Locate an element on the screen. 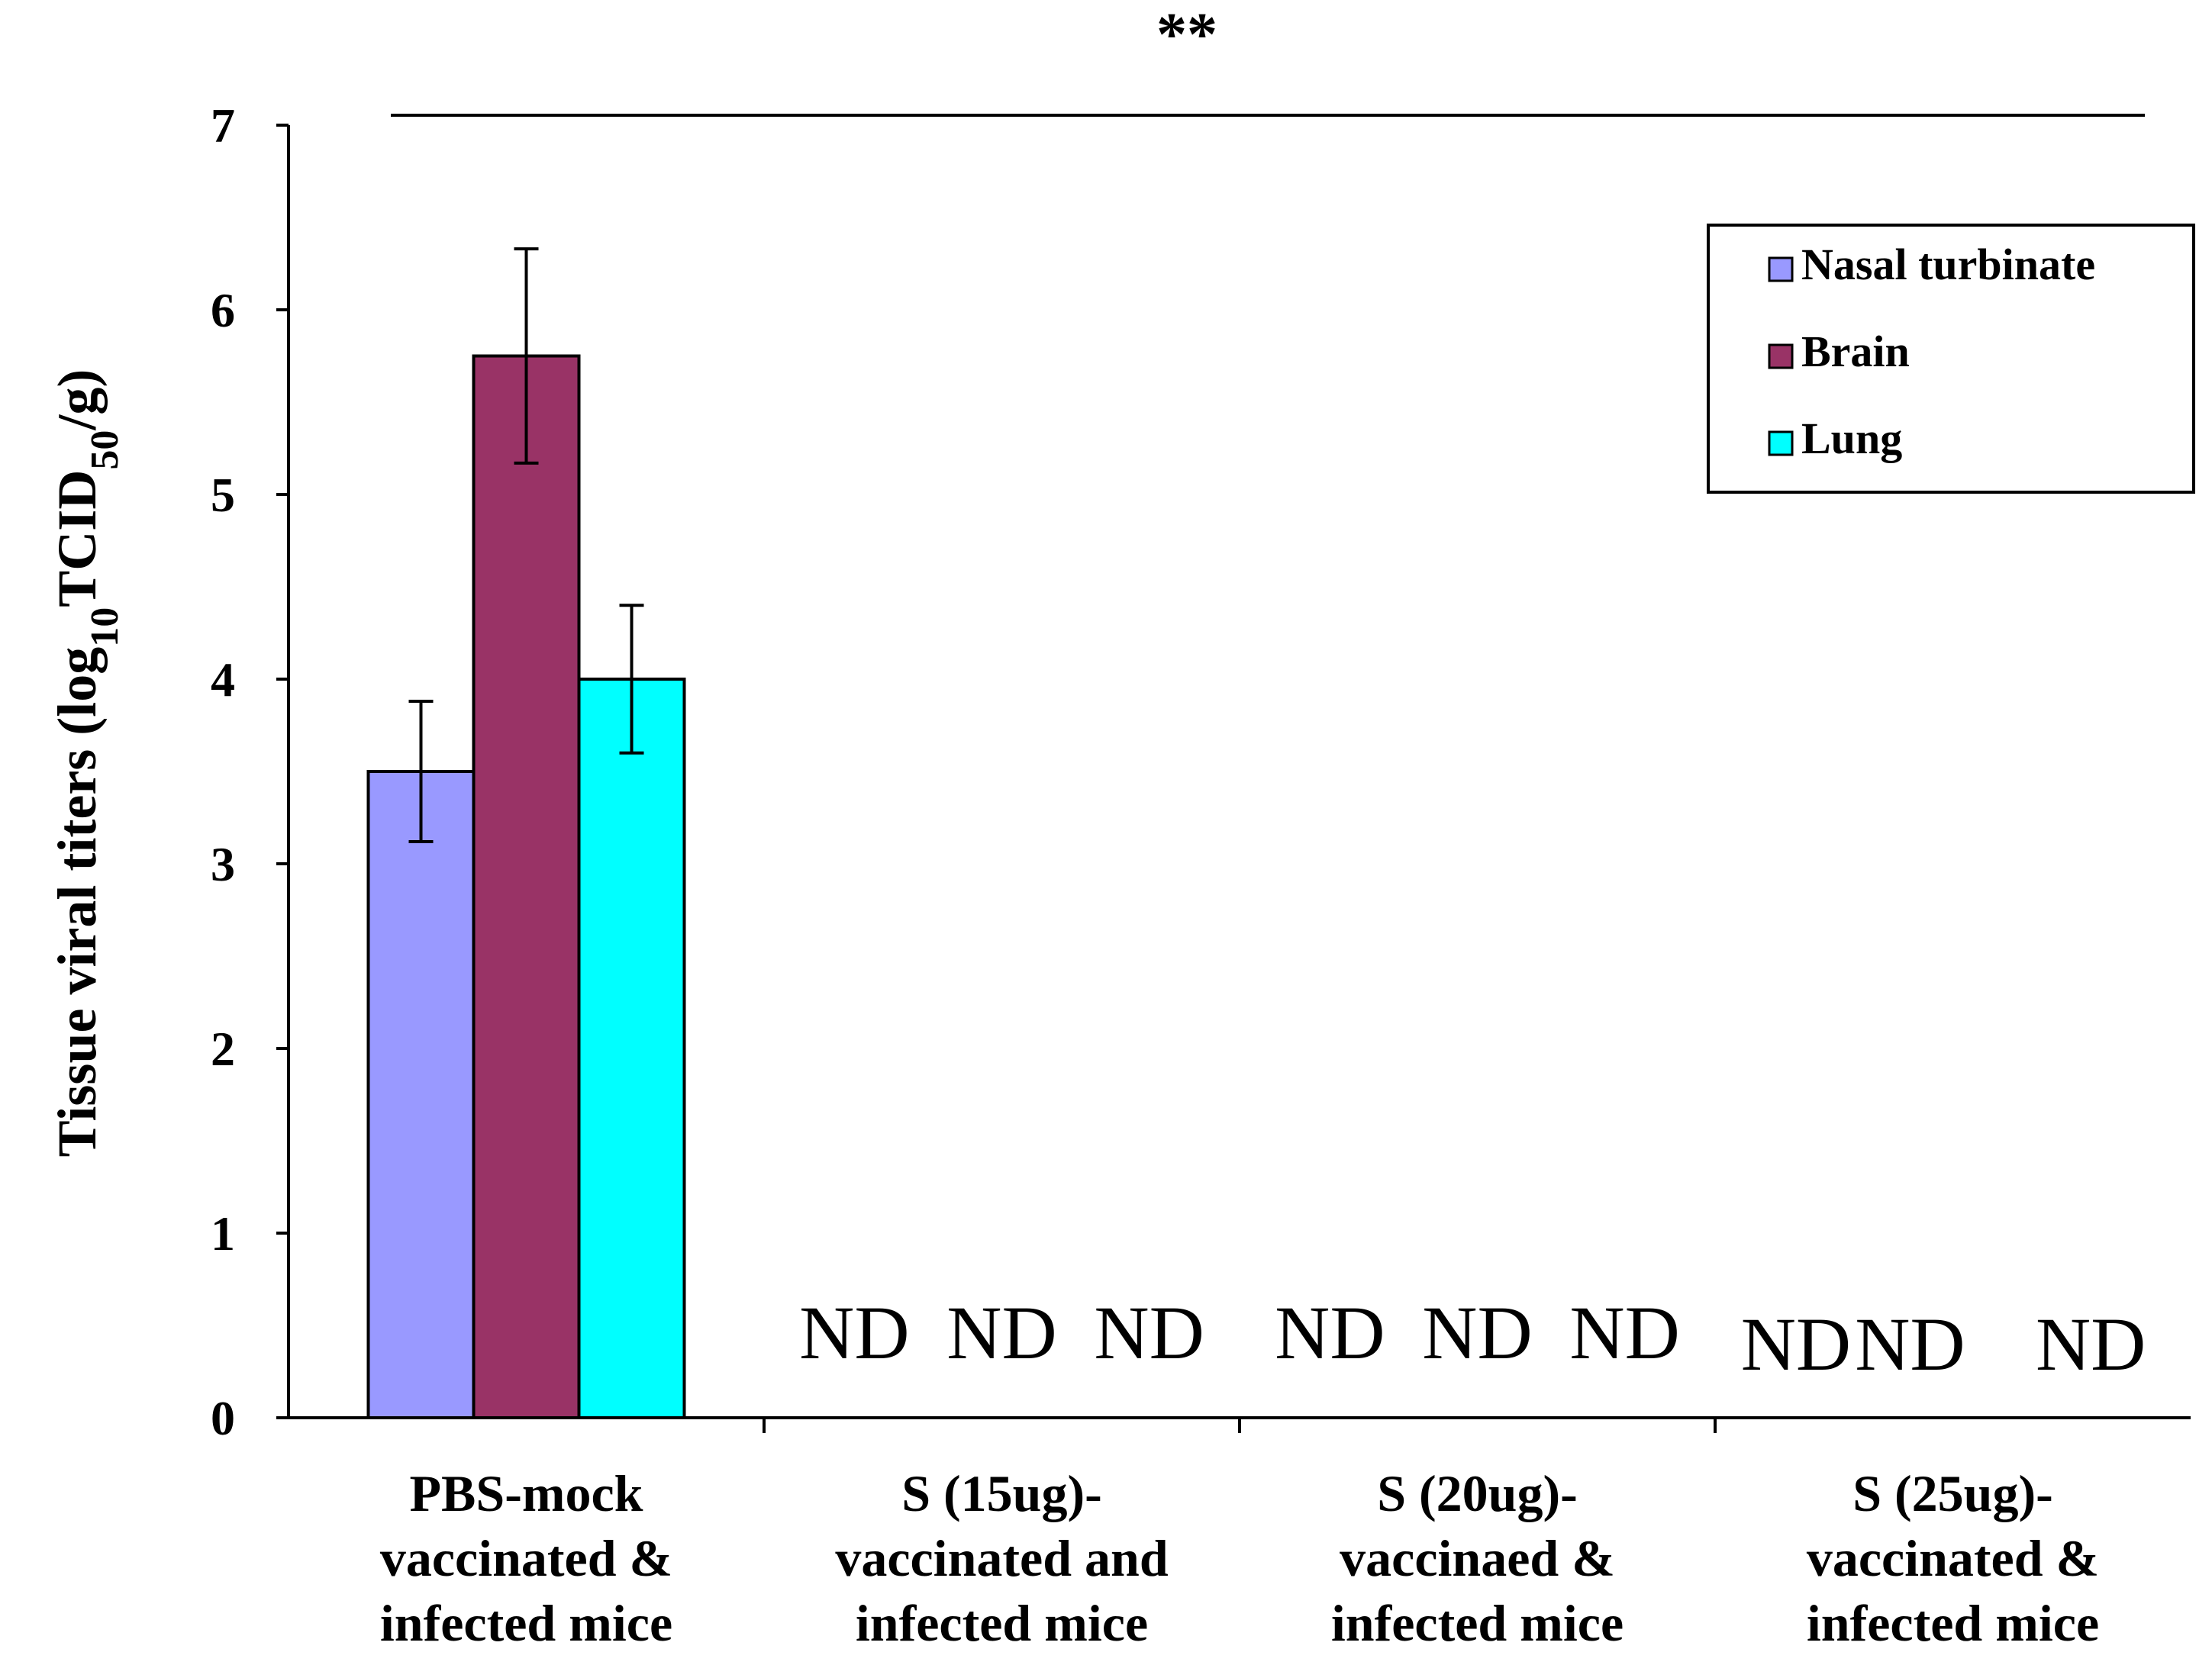 This screenshot has width=2212, height=1665. y-tick-label: 2 is located at coordinates (223, 1049).